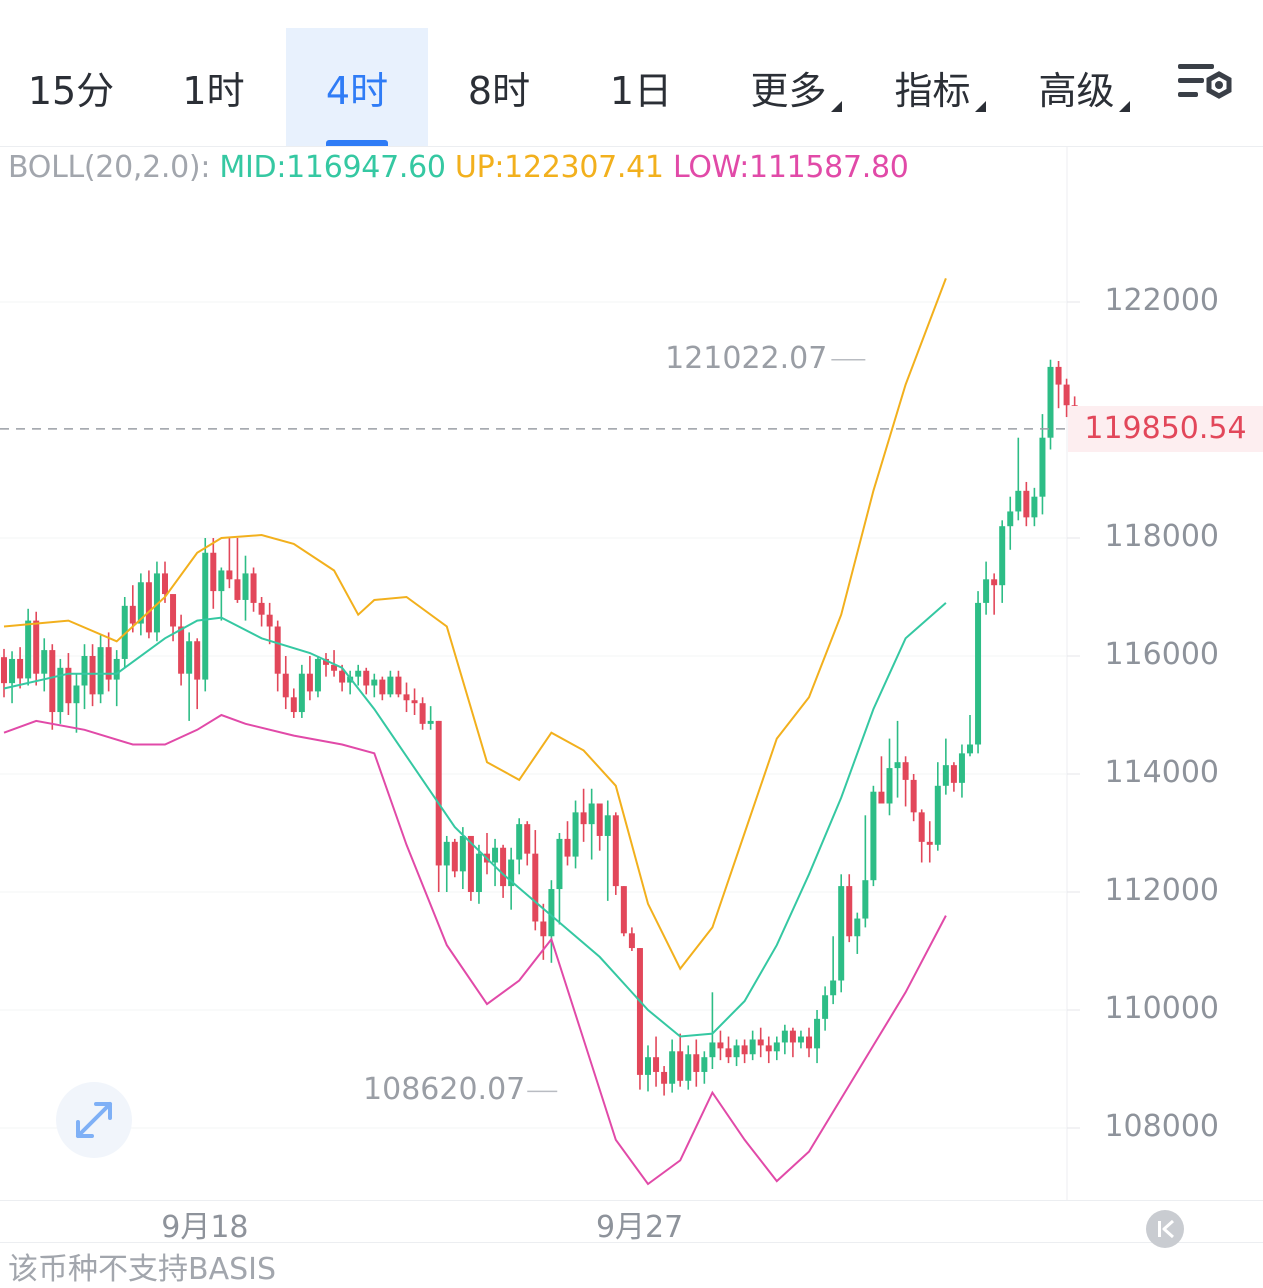 The width and height of the screenshot is (1263, 1288). Describe the element at coordinates (639, 1227) in the screenshot. I see `time-tick-label: 9月27` at that location.